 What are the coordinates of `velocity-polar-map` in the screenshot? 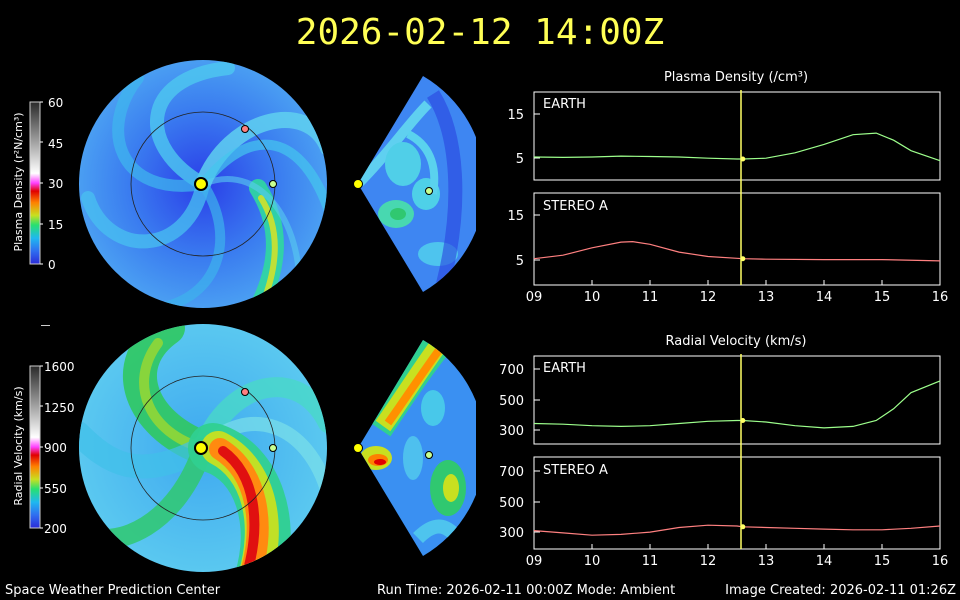 It's located at (203, 448).